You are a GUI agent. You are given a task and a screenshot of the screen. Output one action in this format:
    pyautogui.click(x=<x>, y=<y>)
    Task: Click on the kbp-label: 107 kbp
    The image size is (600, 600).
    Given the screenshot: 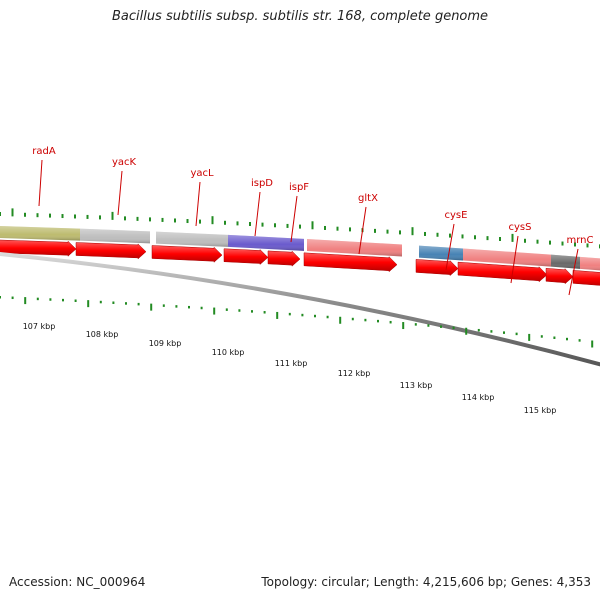 What is the action you would take?
    pyautogui.click(x=39, y=326)
    